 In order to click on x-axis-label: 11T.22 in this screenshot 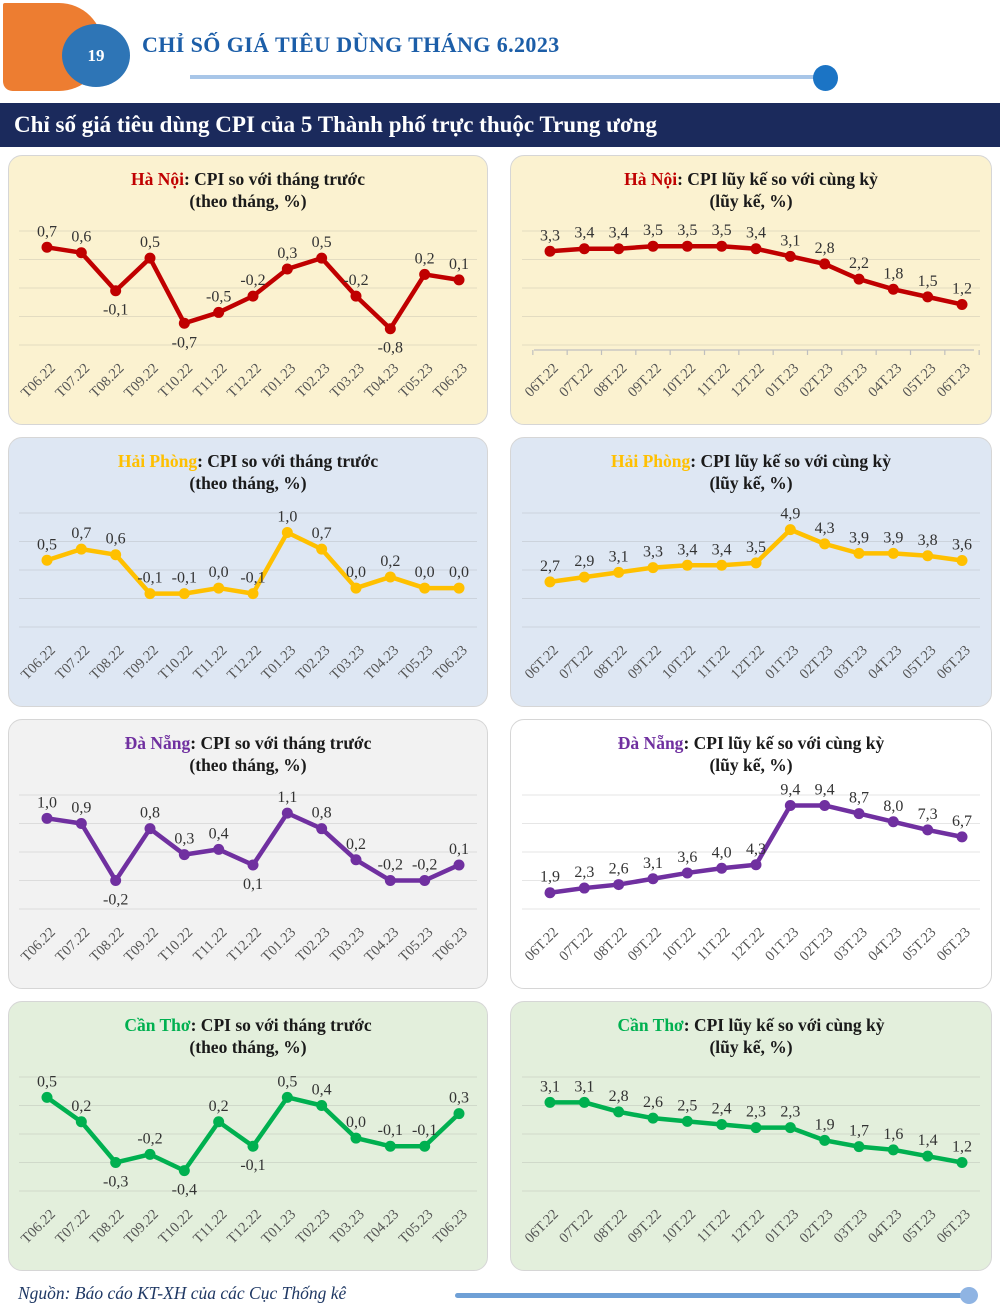, I will do `click(714, 380)`.